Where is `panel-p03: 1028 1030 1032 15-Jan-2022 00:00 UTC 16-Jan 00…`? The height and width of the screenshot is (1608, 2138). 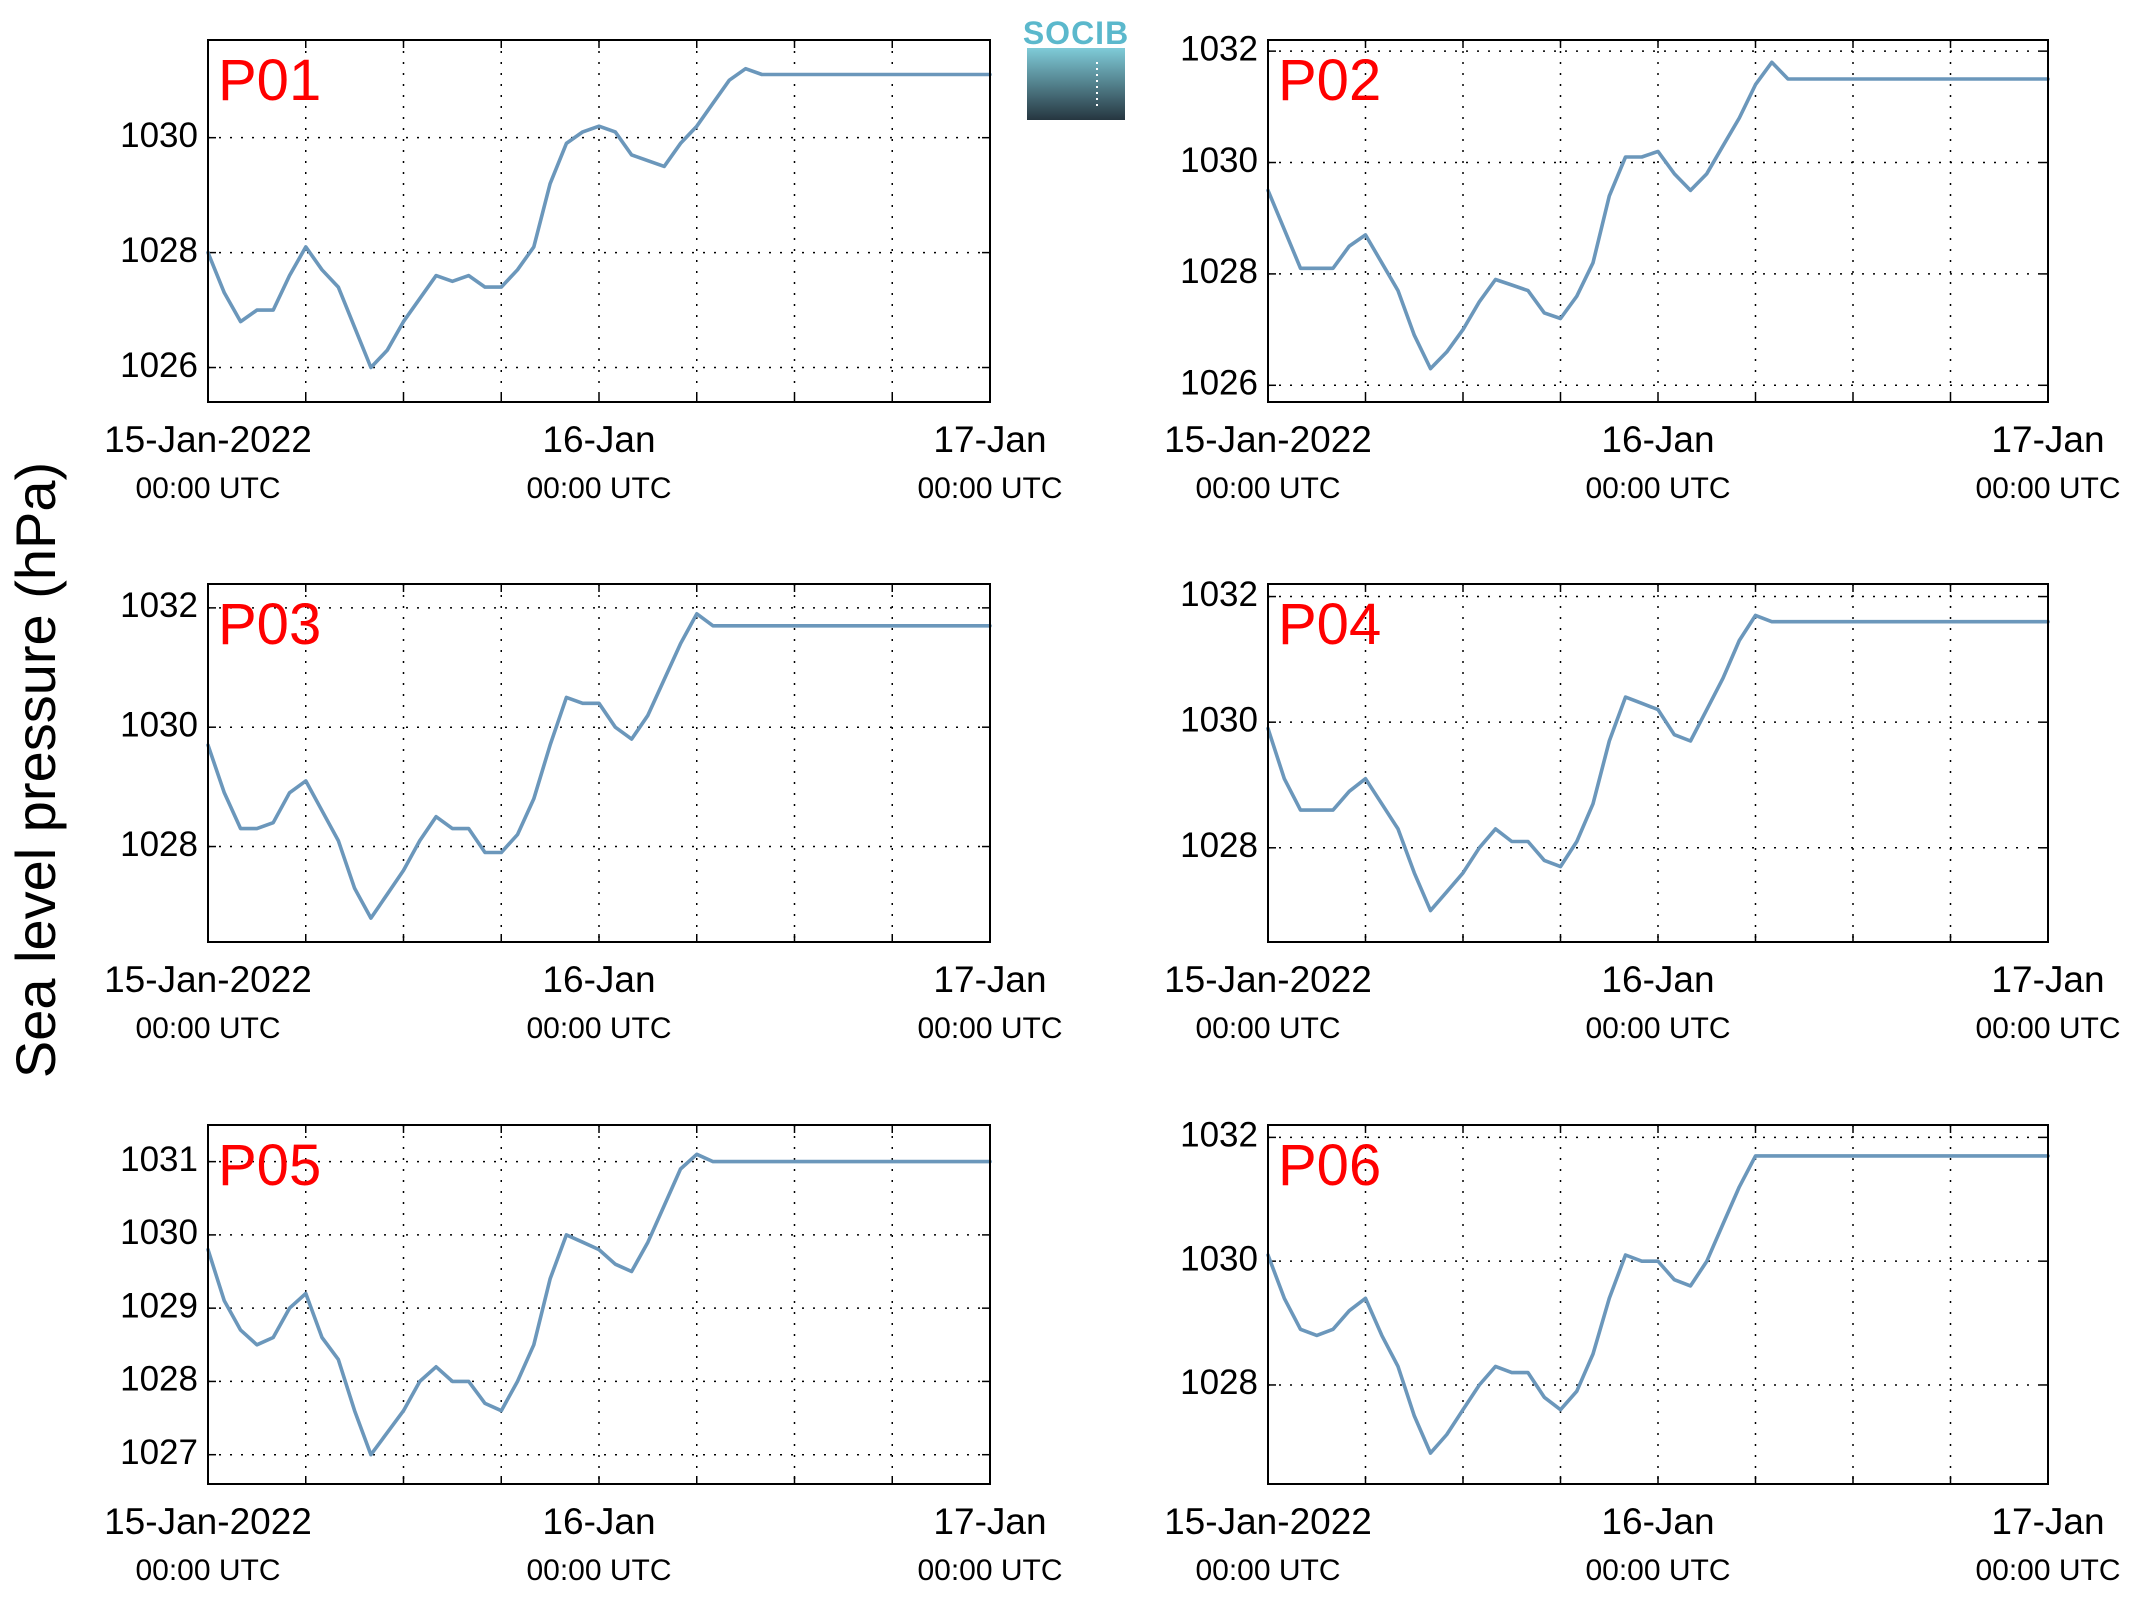
panel-p03: 1028 1030 1032 15-Jan-2022 00:00 UTC 16-Jan 00… is located at coordinates (583, 814).